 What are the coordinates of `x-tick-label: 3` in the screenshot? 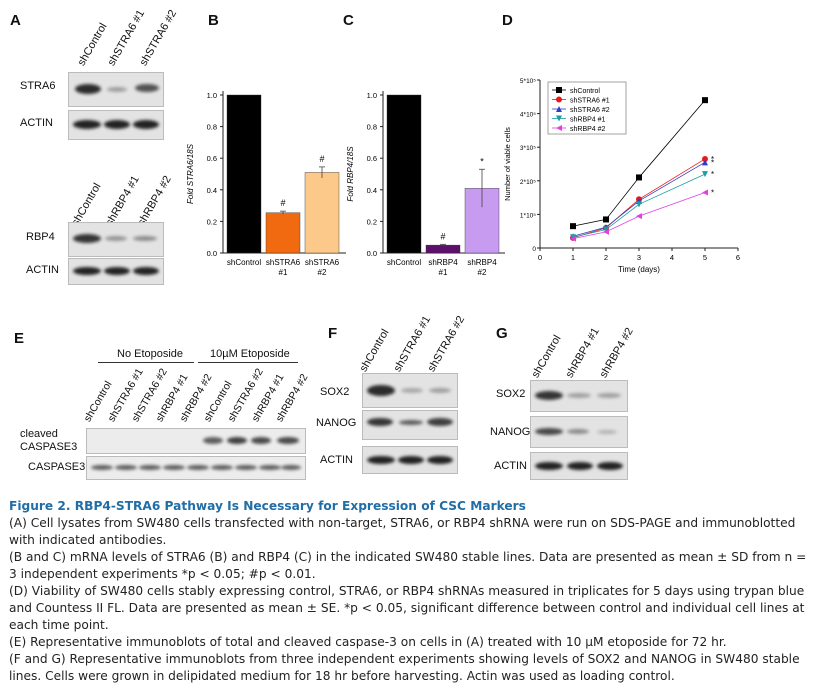 It's located at (639, 257).